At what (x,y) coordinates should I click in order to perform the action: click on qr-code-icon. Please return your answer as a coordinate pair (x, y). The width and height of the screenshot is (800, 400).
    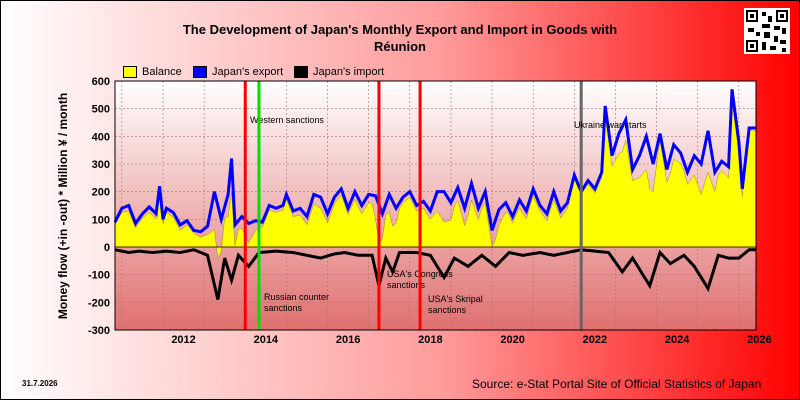
    Looking at the image, I should click on (767, 31).